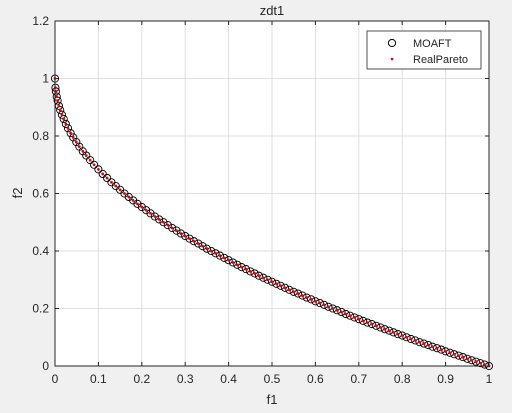  I want to click on y-tick-label: 1.2, so click(40, 21).